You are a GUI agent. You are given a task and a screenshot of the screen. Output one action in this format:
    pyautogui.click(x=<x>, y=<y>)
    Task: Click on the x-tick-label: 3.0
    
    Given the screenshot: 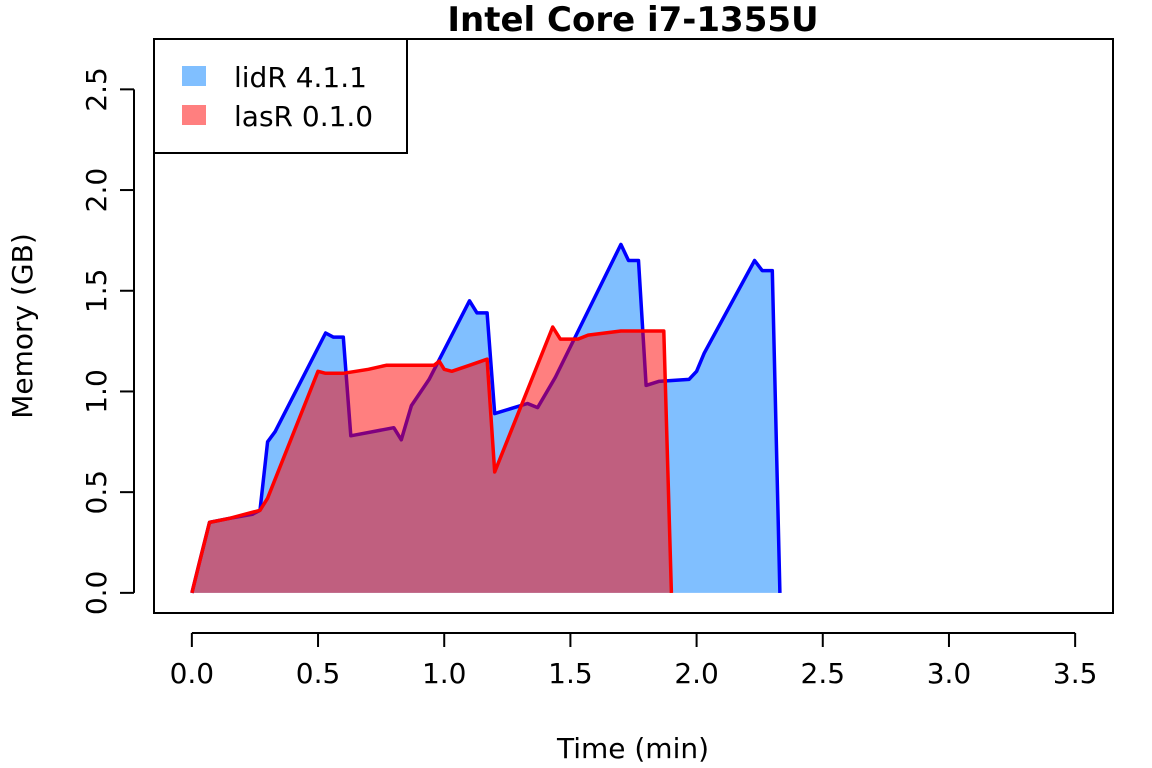 What is the action you would take?
    pyautogui.click(x=949, y=673)
    